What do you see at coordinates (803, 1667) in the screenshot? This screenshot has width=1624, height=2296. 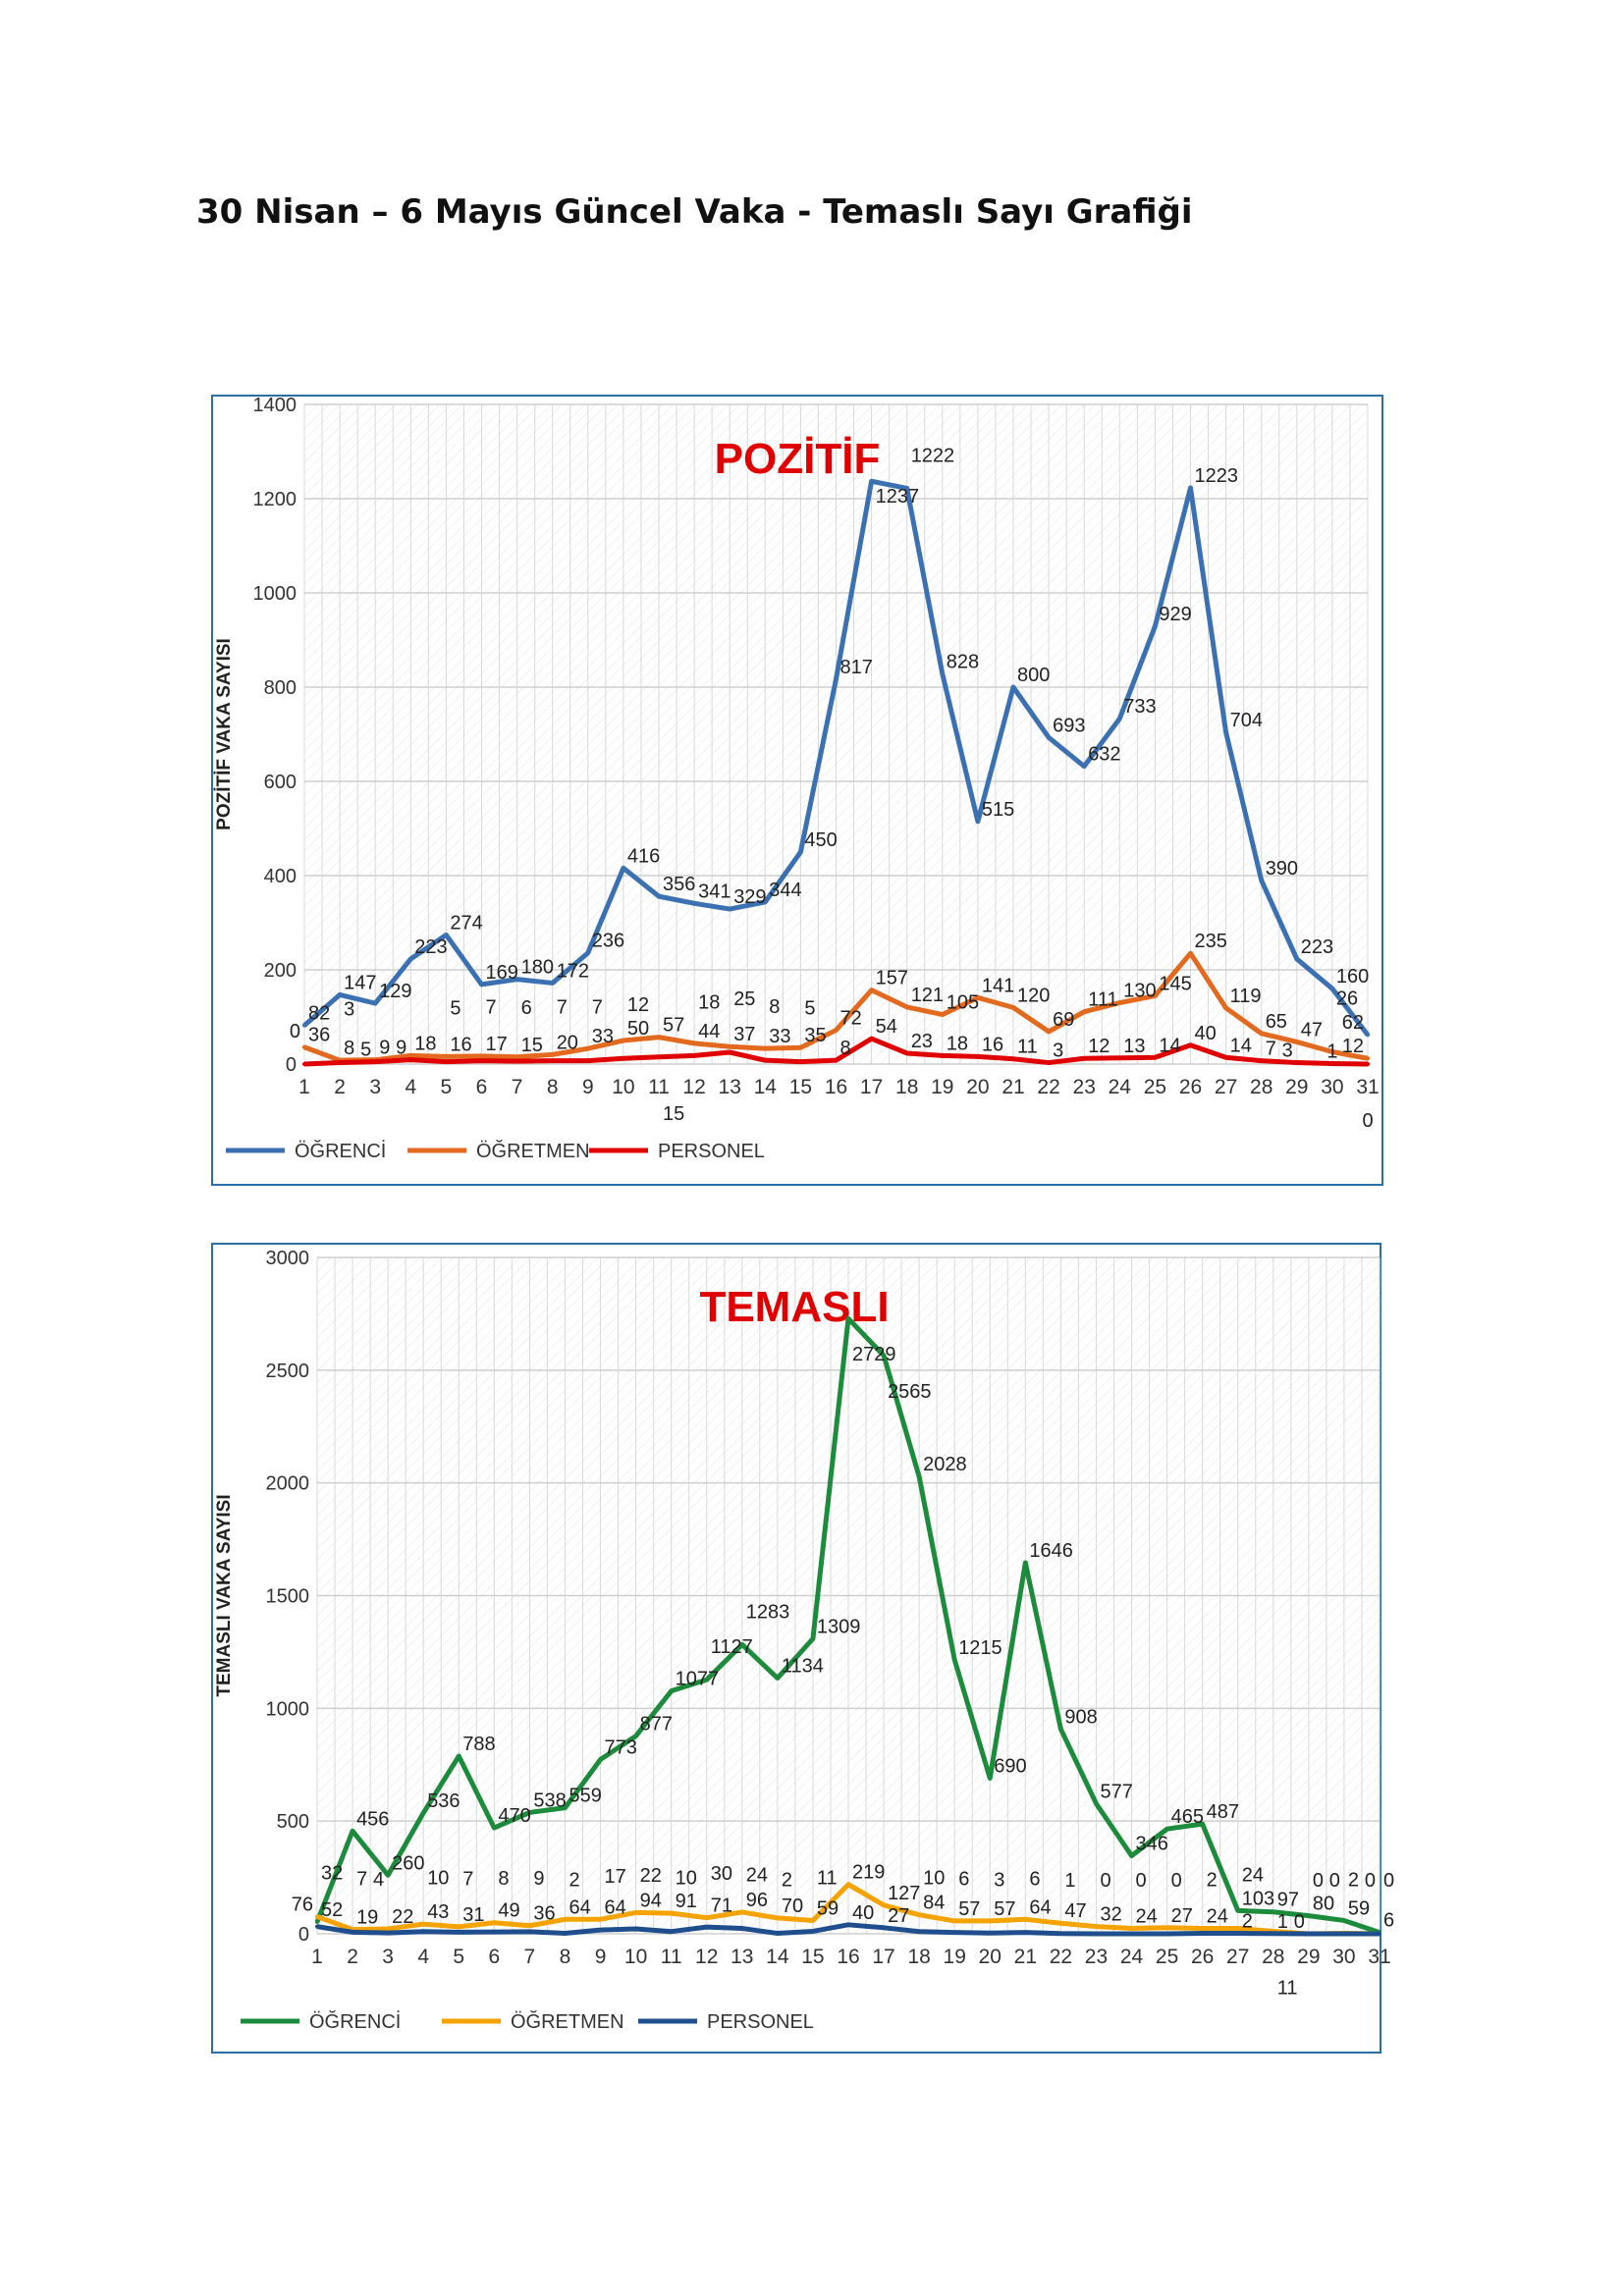 I see `data-label: 1134` at bounding box center [803, 1667].